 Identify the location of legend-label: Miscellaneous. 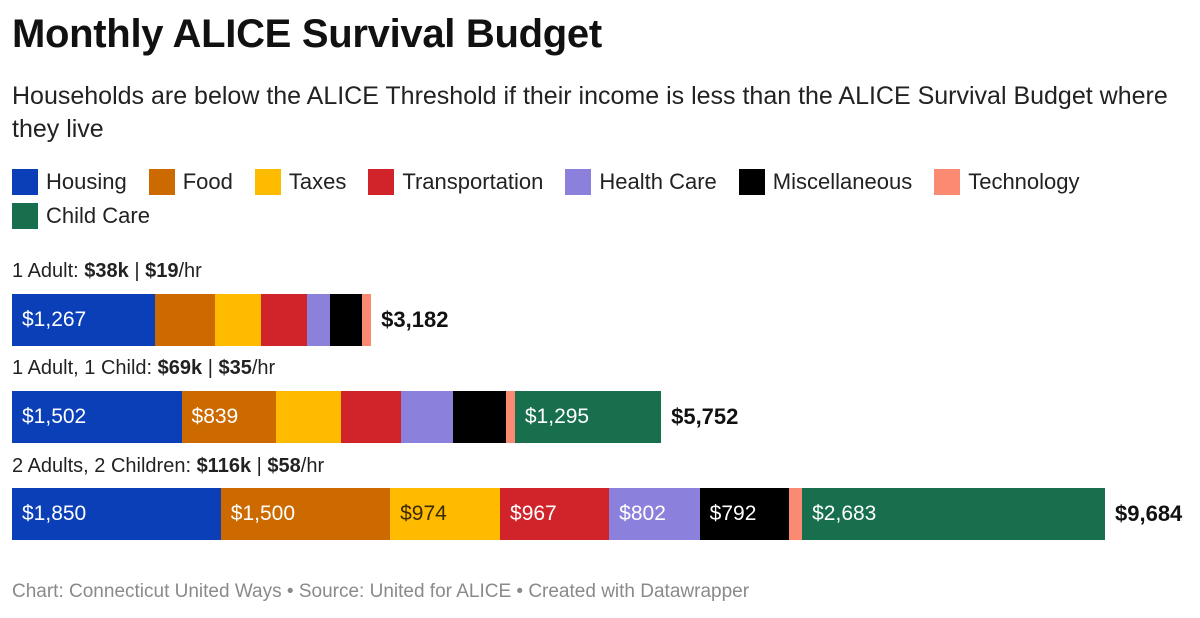
(842, 181).